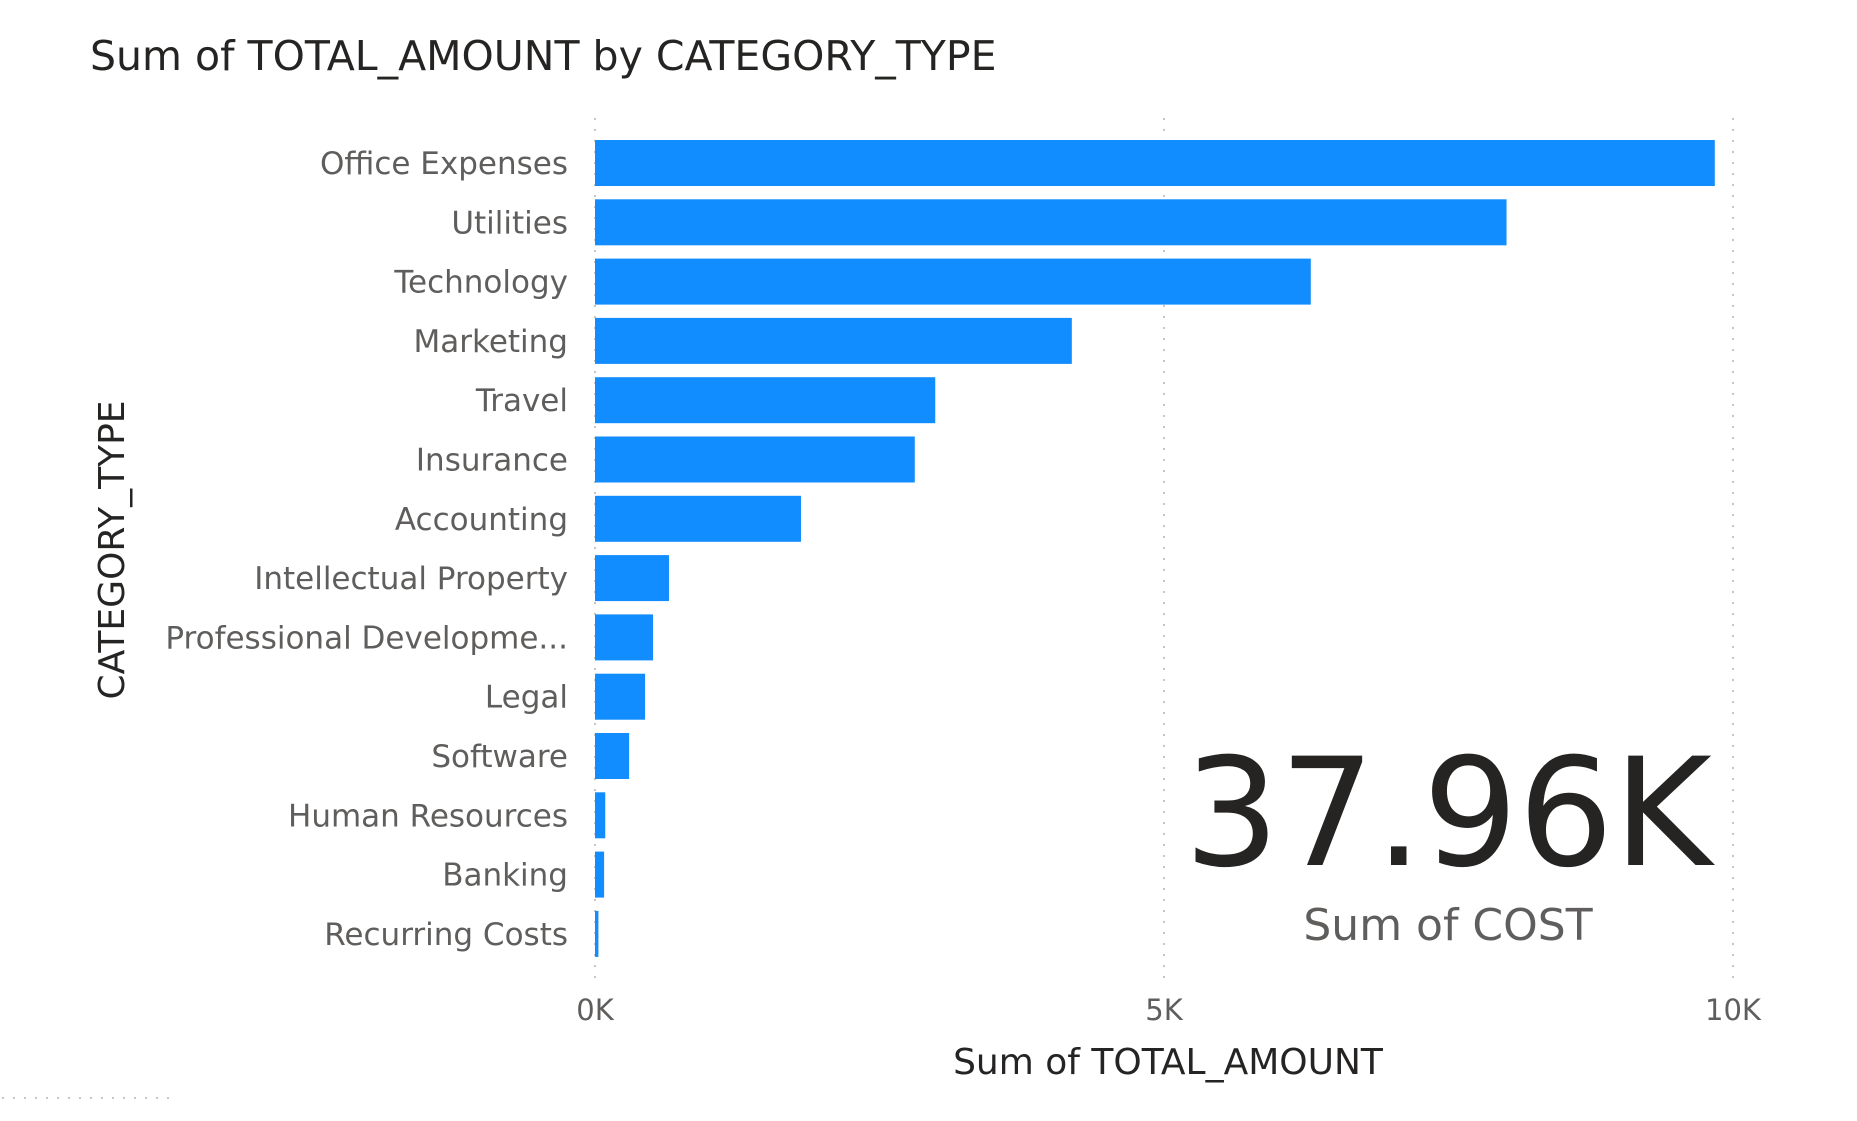 This screenshot has width=1857, height=1121. I want to click on category-label: Recurring Costs, so click(446, 935).